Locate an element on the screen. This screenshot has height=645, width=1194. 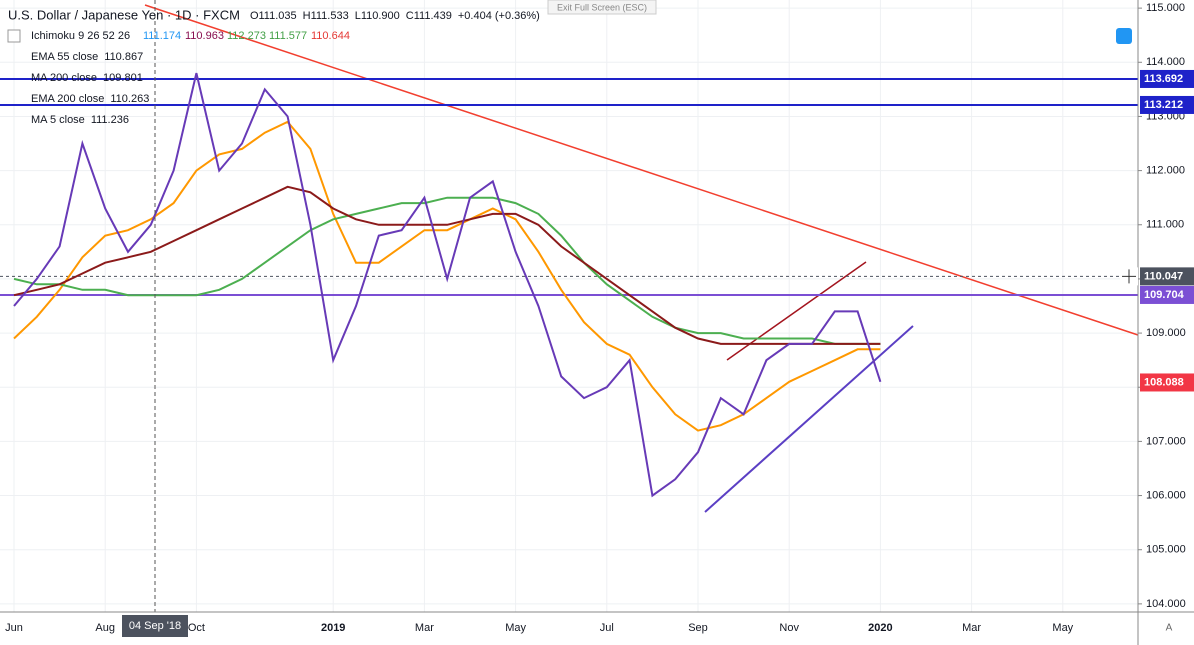
y-tick-label: 104.000 is located at coordinates (1166, 604).